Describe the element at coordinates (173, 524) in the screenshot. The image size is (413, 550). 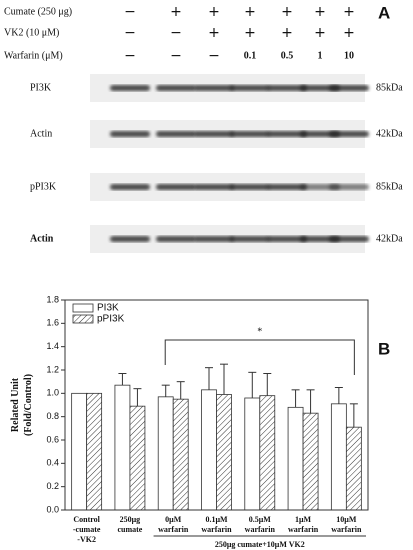
I see `x-tick-label: 0μM warfarin` at that location.